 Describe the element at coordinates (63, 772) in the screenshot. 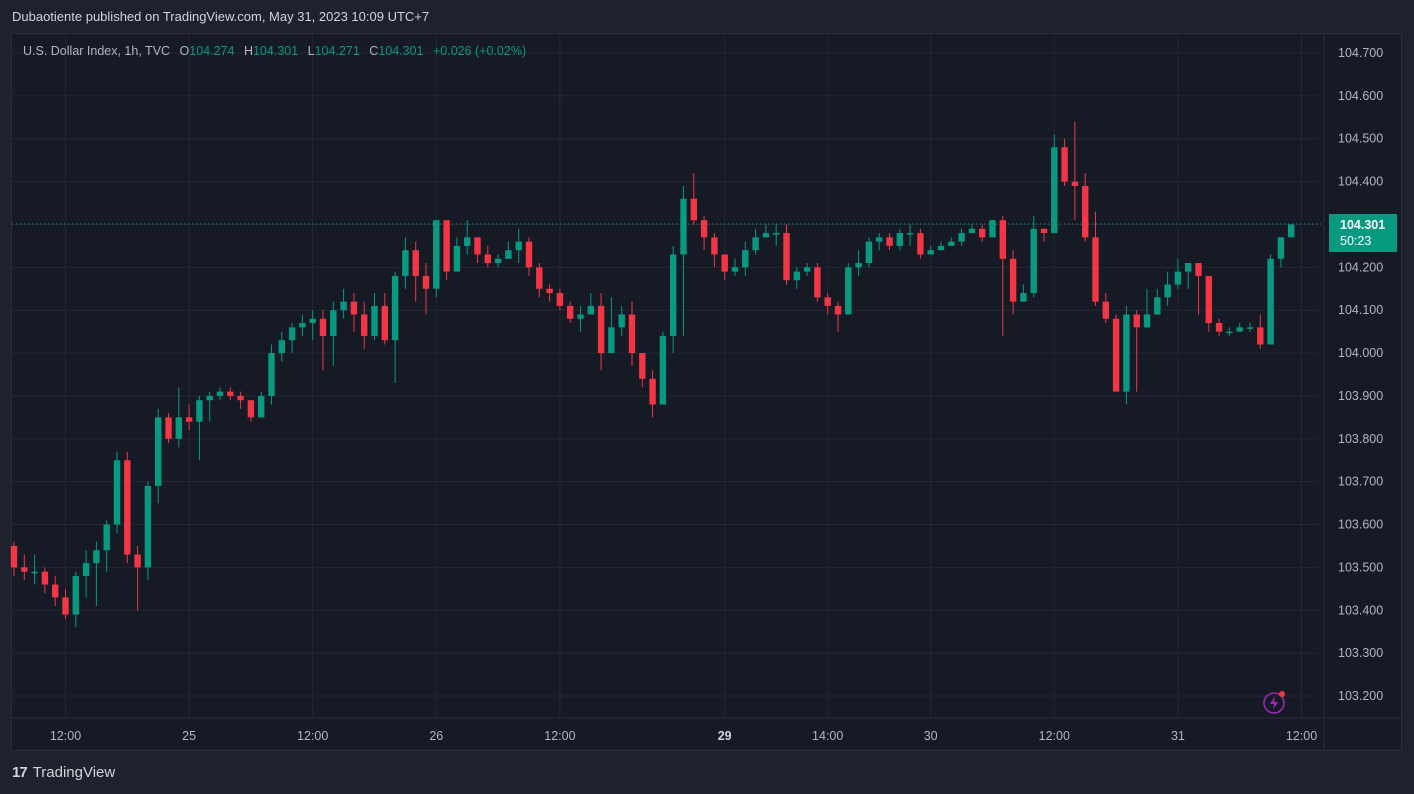

I see `tradingview-logo: 17 TradingView` at that location.